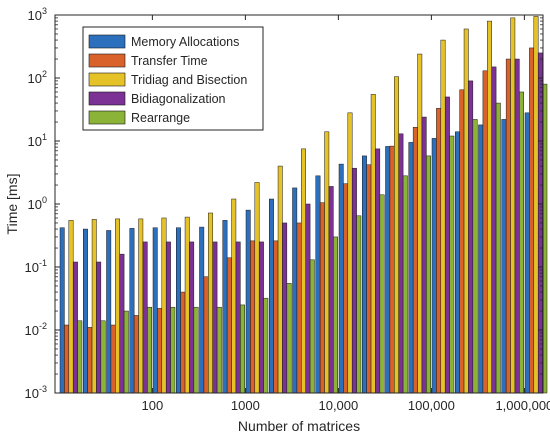  I want to click on x-tick-label: 100, so click(153, 405).